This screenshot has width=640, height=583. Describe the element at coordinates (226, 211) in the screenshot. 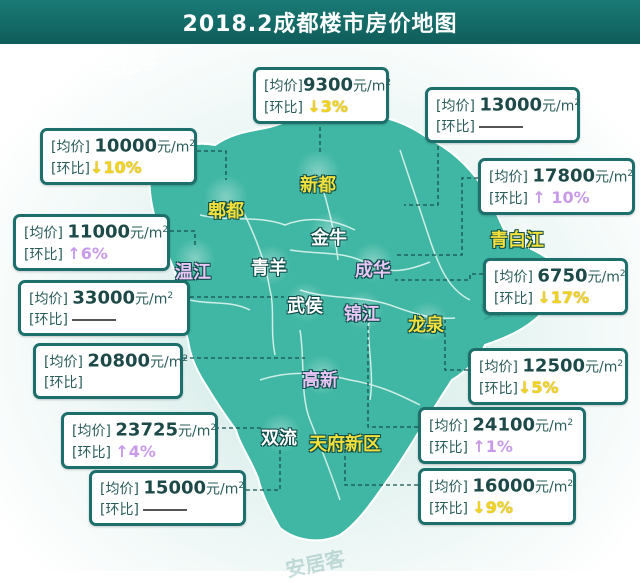

I see `district-pixian: 郫都` at that location.